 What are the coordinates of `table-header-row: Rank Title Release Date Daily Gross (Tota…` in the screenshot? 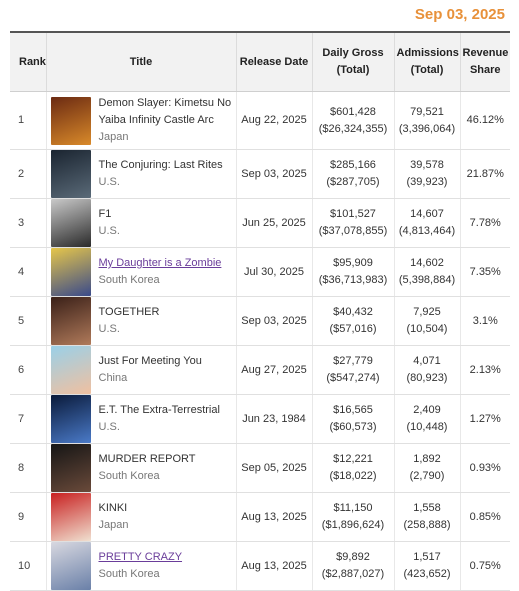 It's located at (260, 62).